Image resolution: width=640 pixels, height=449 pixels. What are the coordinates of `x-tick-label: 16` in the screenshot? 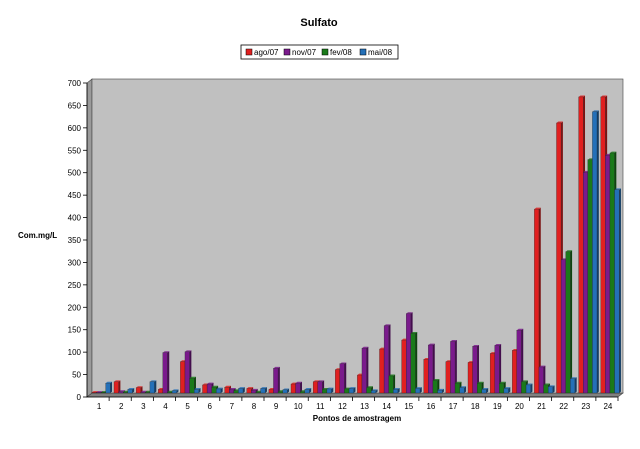 It's located at (430, 406).